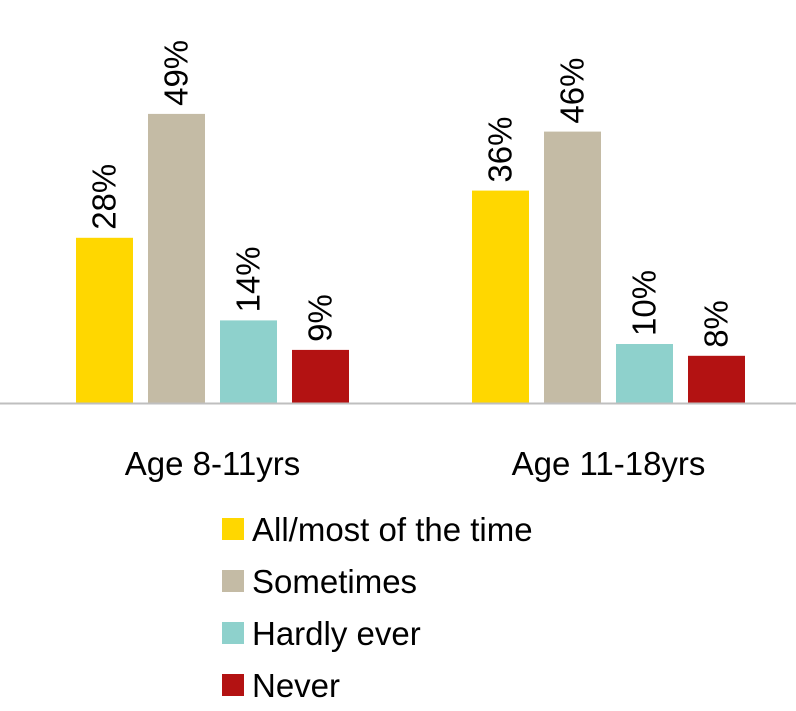 The width and height of the screenshot is (796, 711). Describe the element at coordinates (233, 529) in the screenshot. I see `legend-swatch-all-most` at that location.